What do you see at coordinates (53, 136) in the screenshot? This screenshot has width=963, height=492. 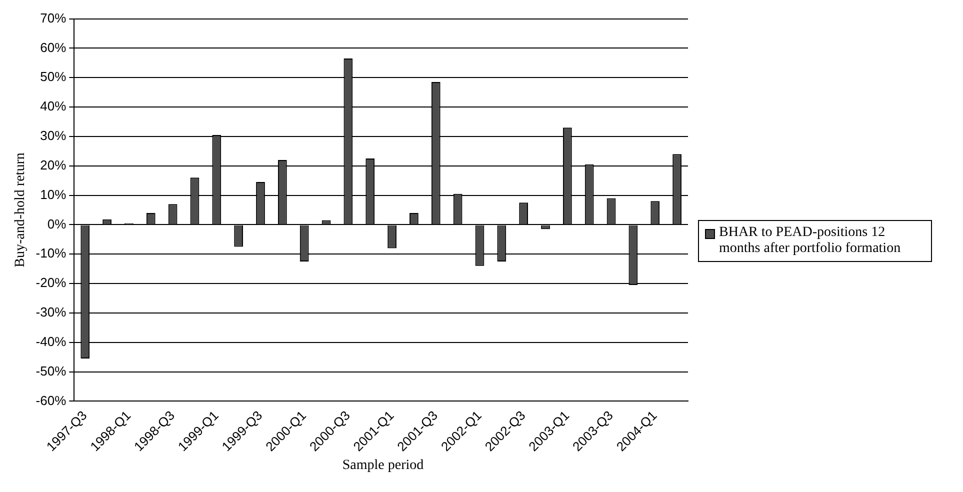 I see `y-tick-label: 30%` at bounding box center [53, 136].